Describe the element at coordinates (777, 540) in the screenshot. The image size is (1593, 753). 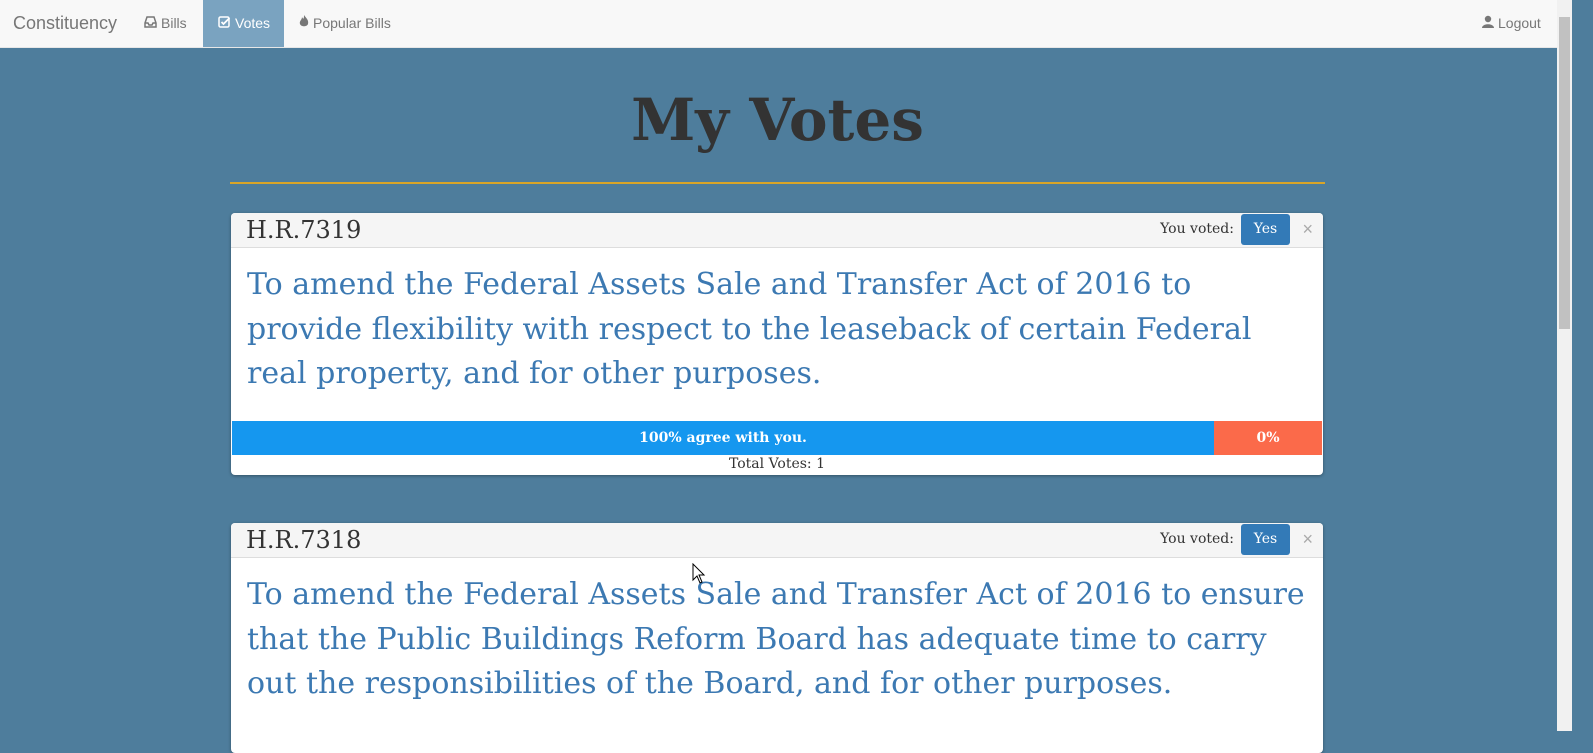
I see `bill-card-header: H.R.7318 You voted: Yes ×` at that location.